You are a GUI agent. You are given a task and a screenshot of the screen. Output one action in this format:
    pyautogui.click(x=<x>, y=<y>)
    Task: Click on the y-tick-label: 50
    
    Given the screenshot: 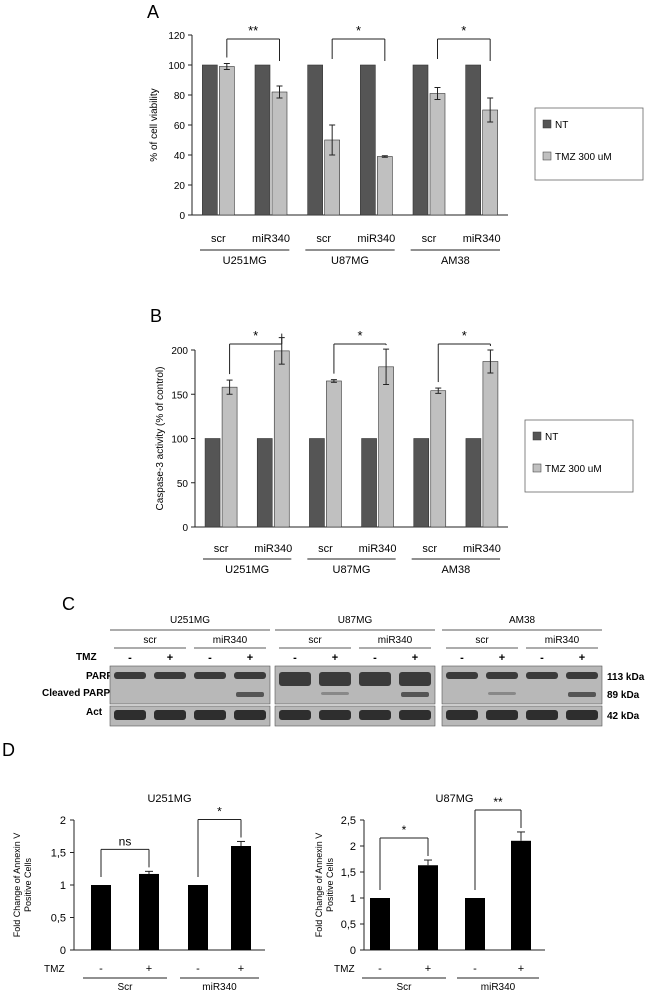 What is the action you would take?
    pyautogui.click(x=183, y=484)
    